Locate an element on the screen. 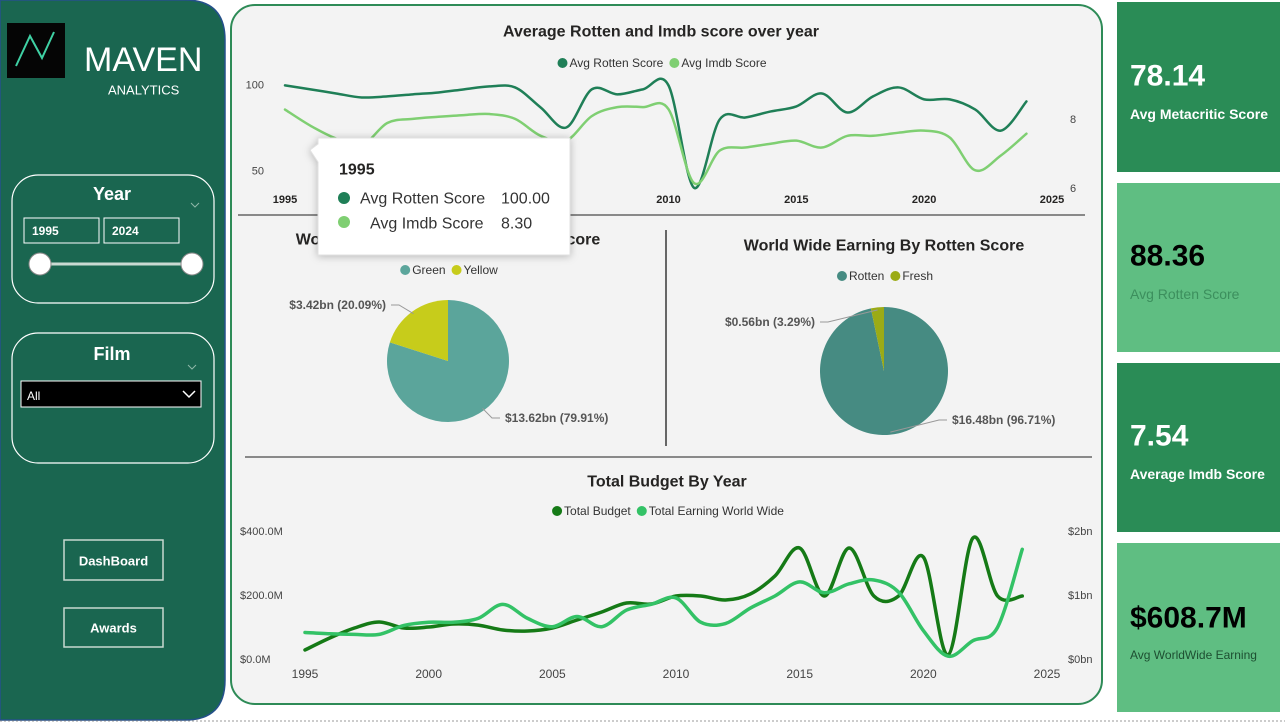 The height and width of the screenshot is (724, 1285). tooltip-box is located at coordinates (440, 196).